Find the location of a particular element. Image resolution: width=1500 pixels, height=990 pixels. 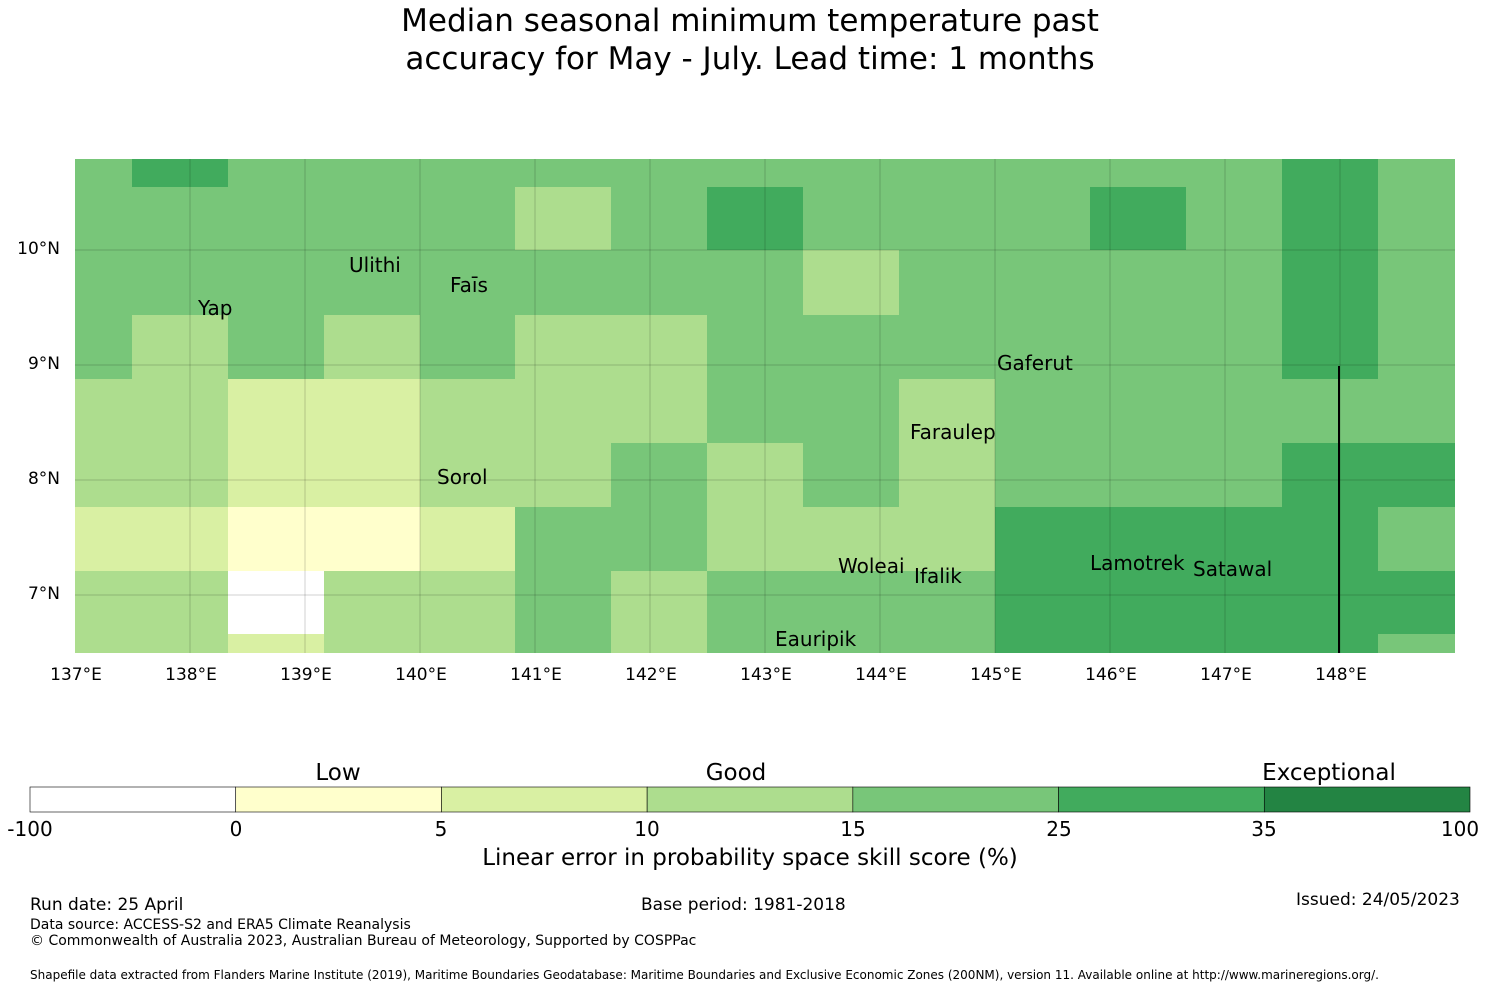

place-label-faraulep: Faraulep is located at coordinates (953, 432).